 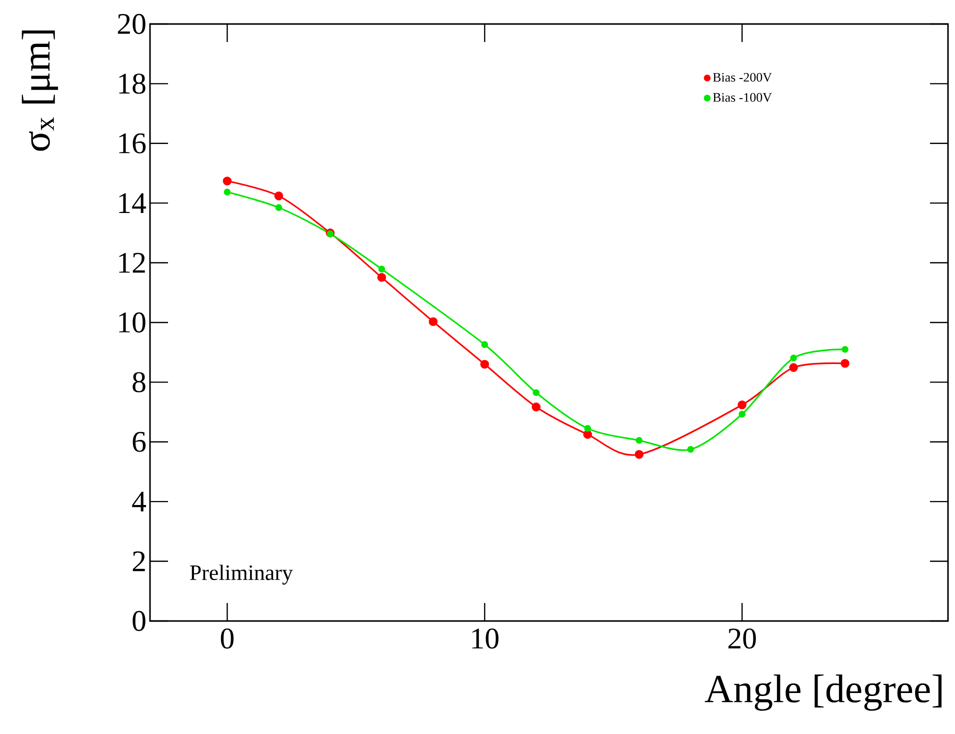 What do you see at coordinates (742, 77) in the screenshot?
I see `legend-label: Bias -200V` at bounding box center [742, 77].